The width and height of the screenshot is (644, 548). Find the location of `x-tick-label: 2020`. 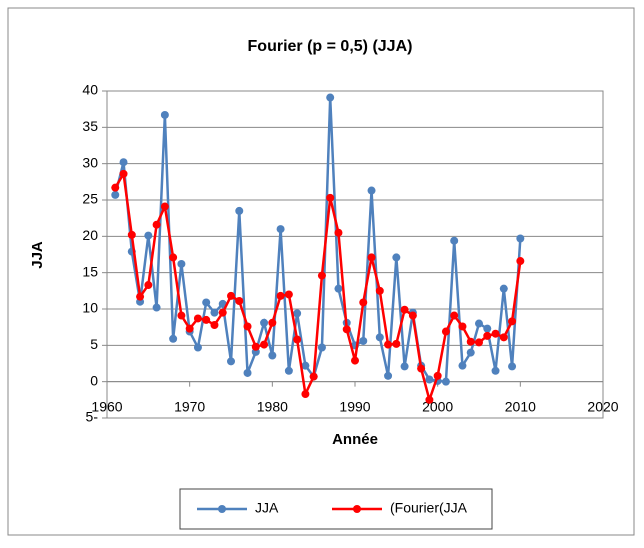

x-tick-label: 2020 is located at coordinates (602, 406).